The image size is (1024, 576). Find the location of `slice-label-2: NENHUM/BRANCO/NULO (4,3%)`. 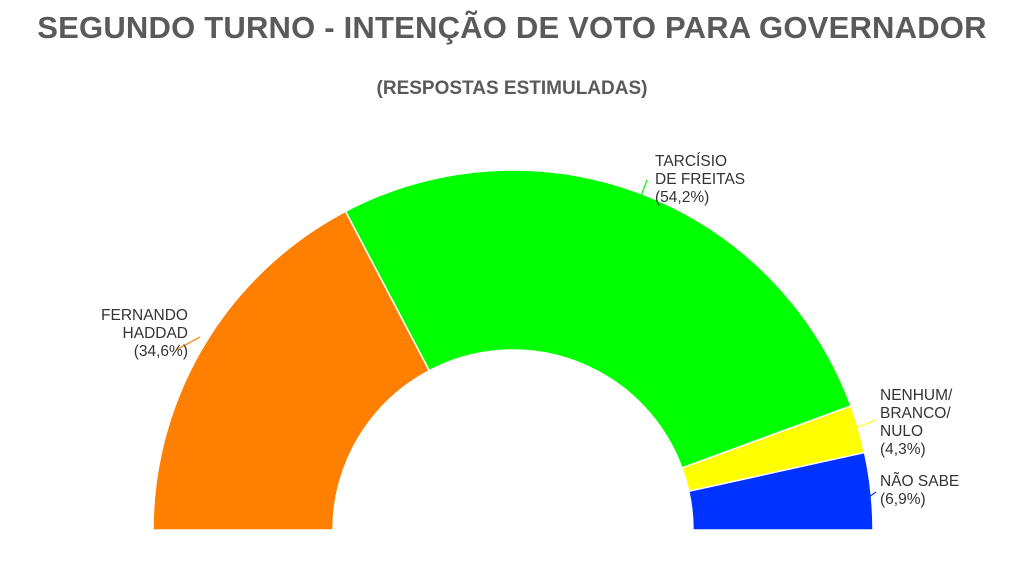

slice-label-2: NENHUM/BRANCO/NULO (4,3%) is located at coordinates (916, 422).